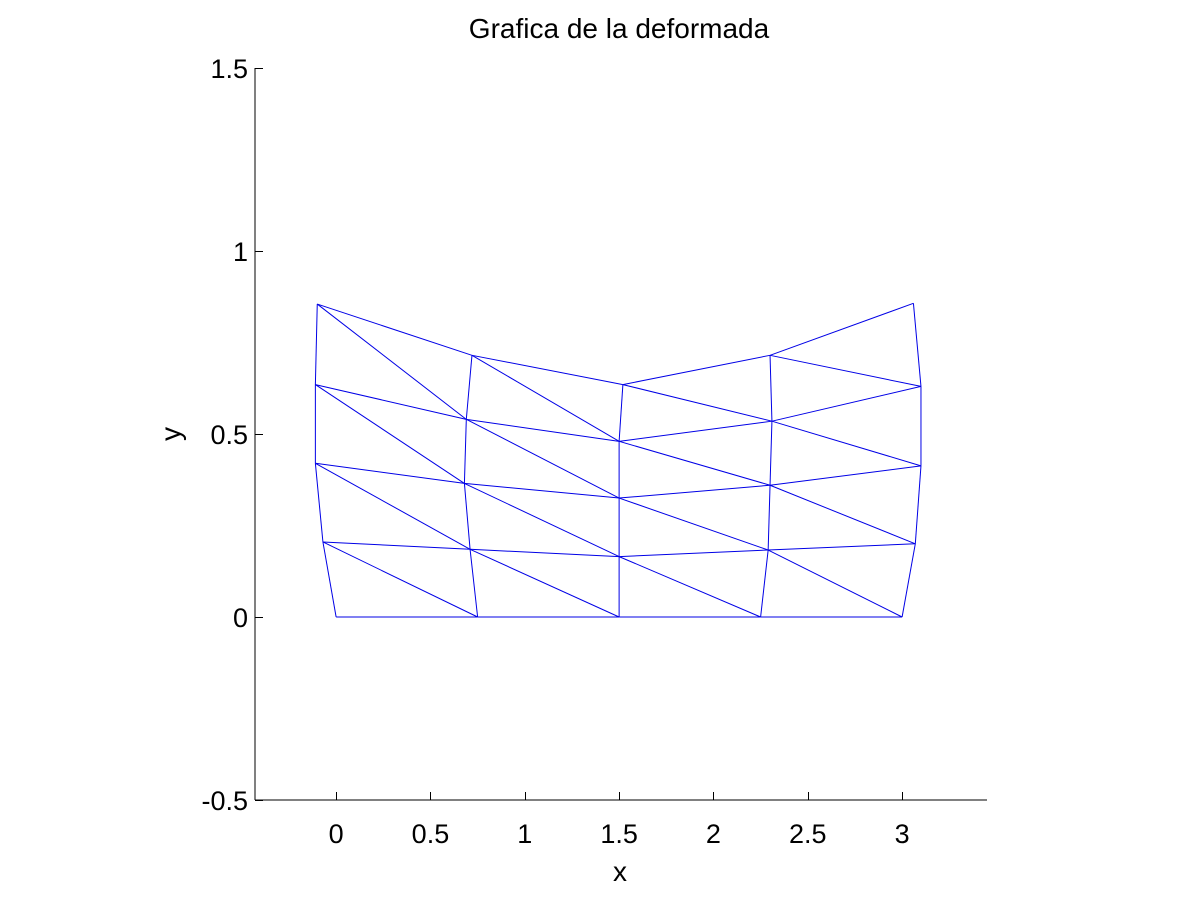 Image resolution: width=1200 pixels, height=900 pixels. What do you see at coordinates (224, 801) in the screenshot?
I see `y-tick-label: -0.5` at bounding box center [224, 801].